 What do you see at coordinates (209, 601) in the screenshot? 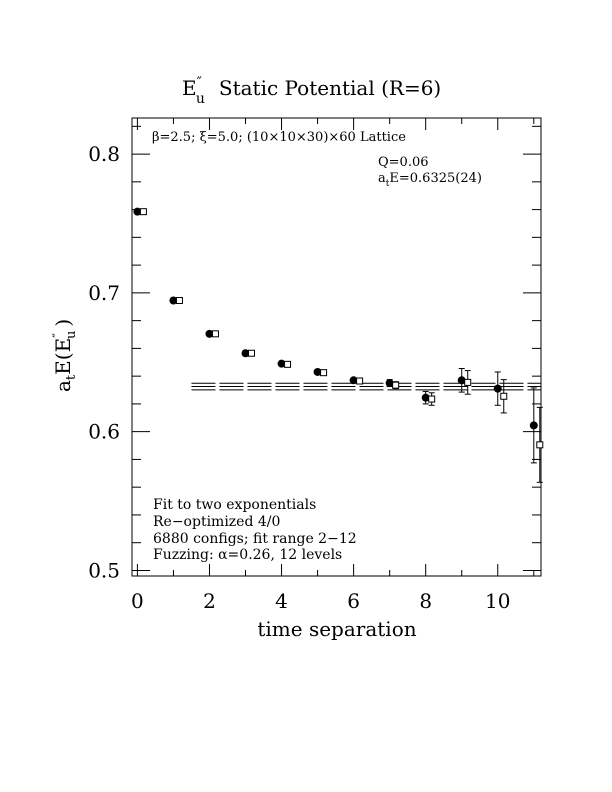
I see `x-tick-label: 2` at bounding box center [209, 601].